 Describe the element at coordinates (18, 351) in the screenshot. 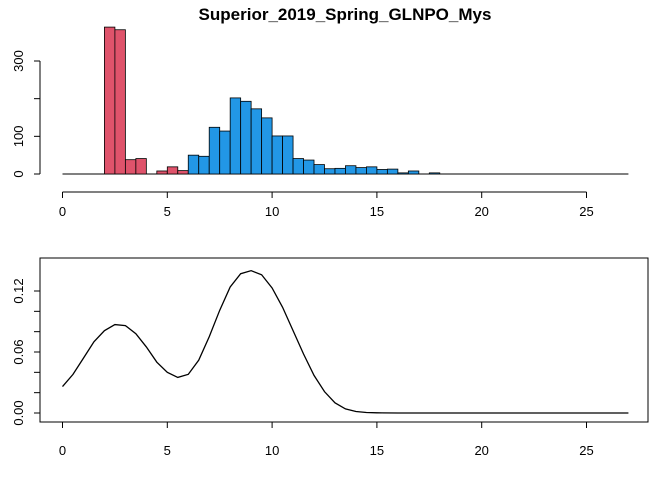

I see `y-tick-label: 0.06` at that location.